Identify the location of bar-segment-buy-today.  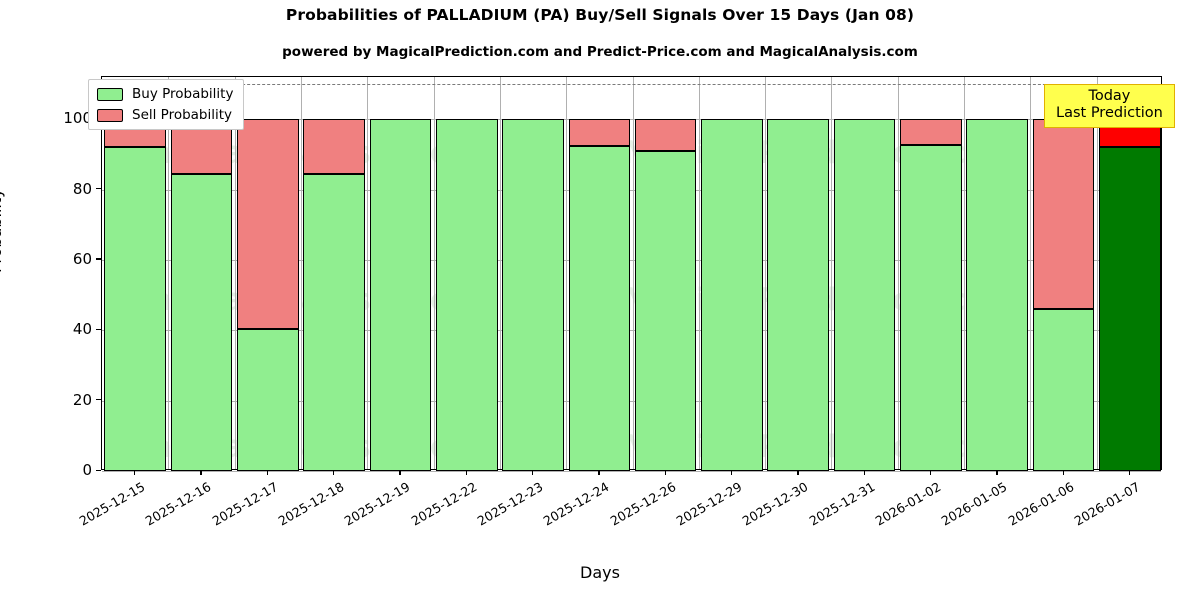
(1130, 309).